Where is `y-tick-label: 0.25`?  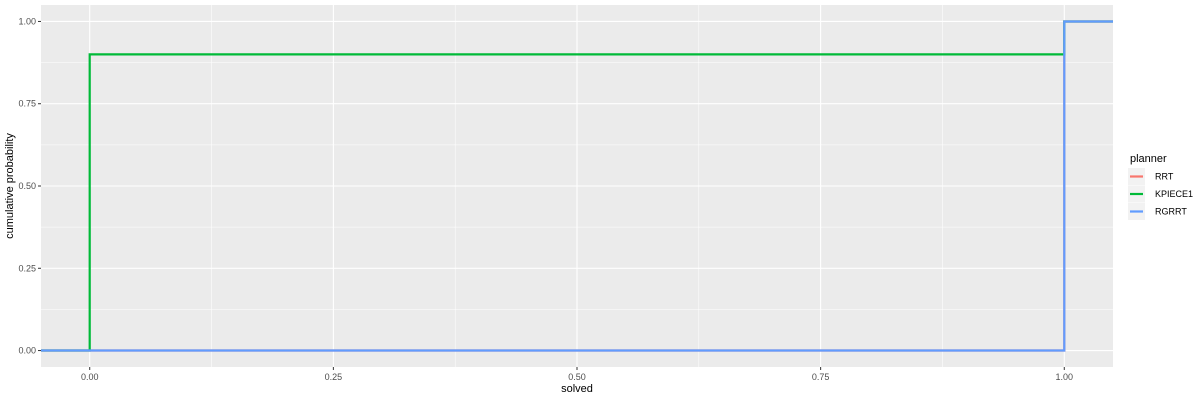
y-tick-label: 0.25 is located at coordinates (27, 268).